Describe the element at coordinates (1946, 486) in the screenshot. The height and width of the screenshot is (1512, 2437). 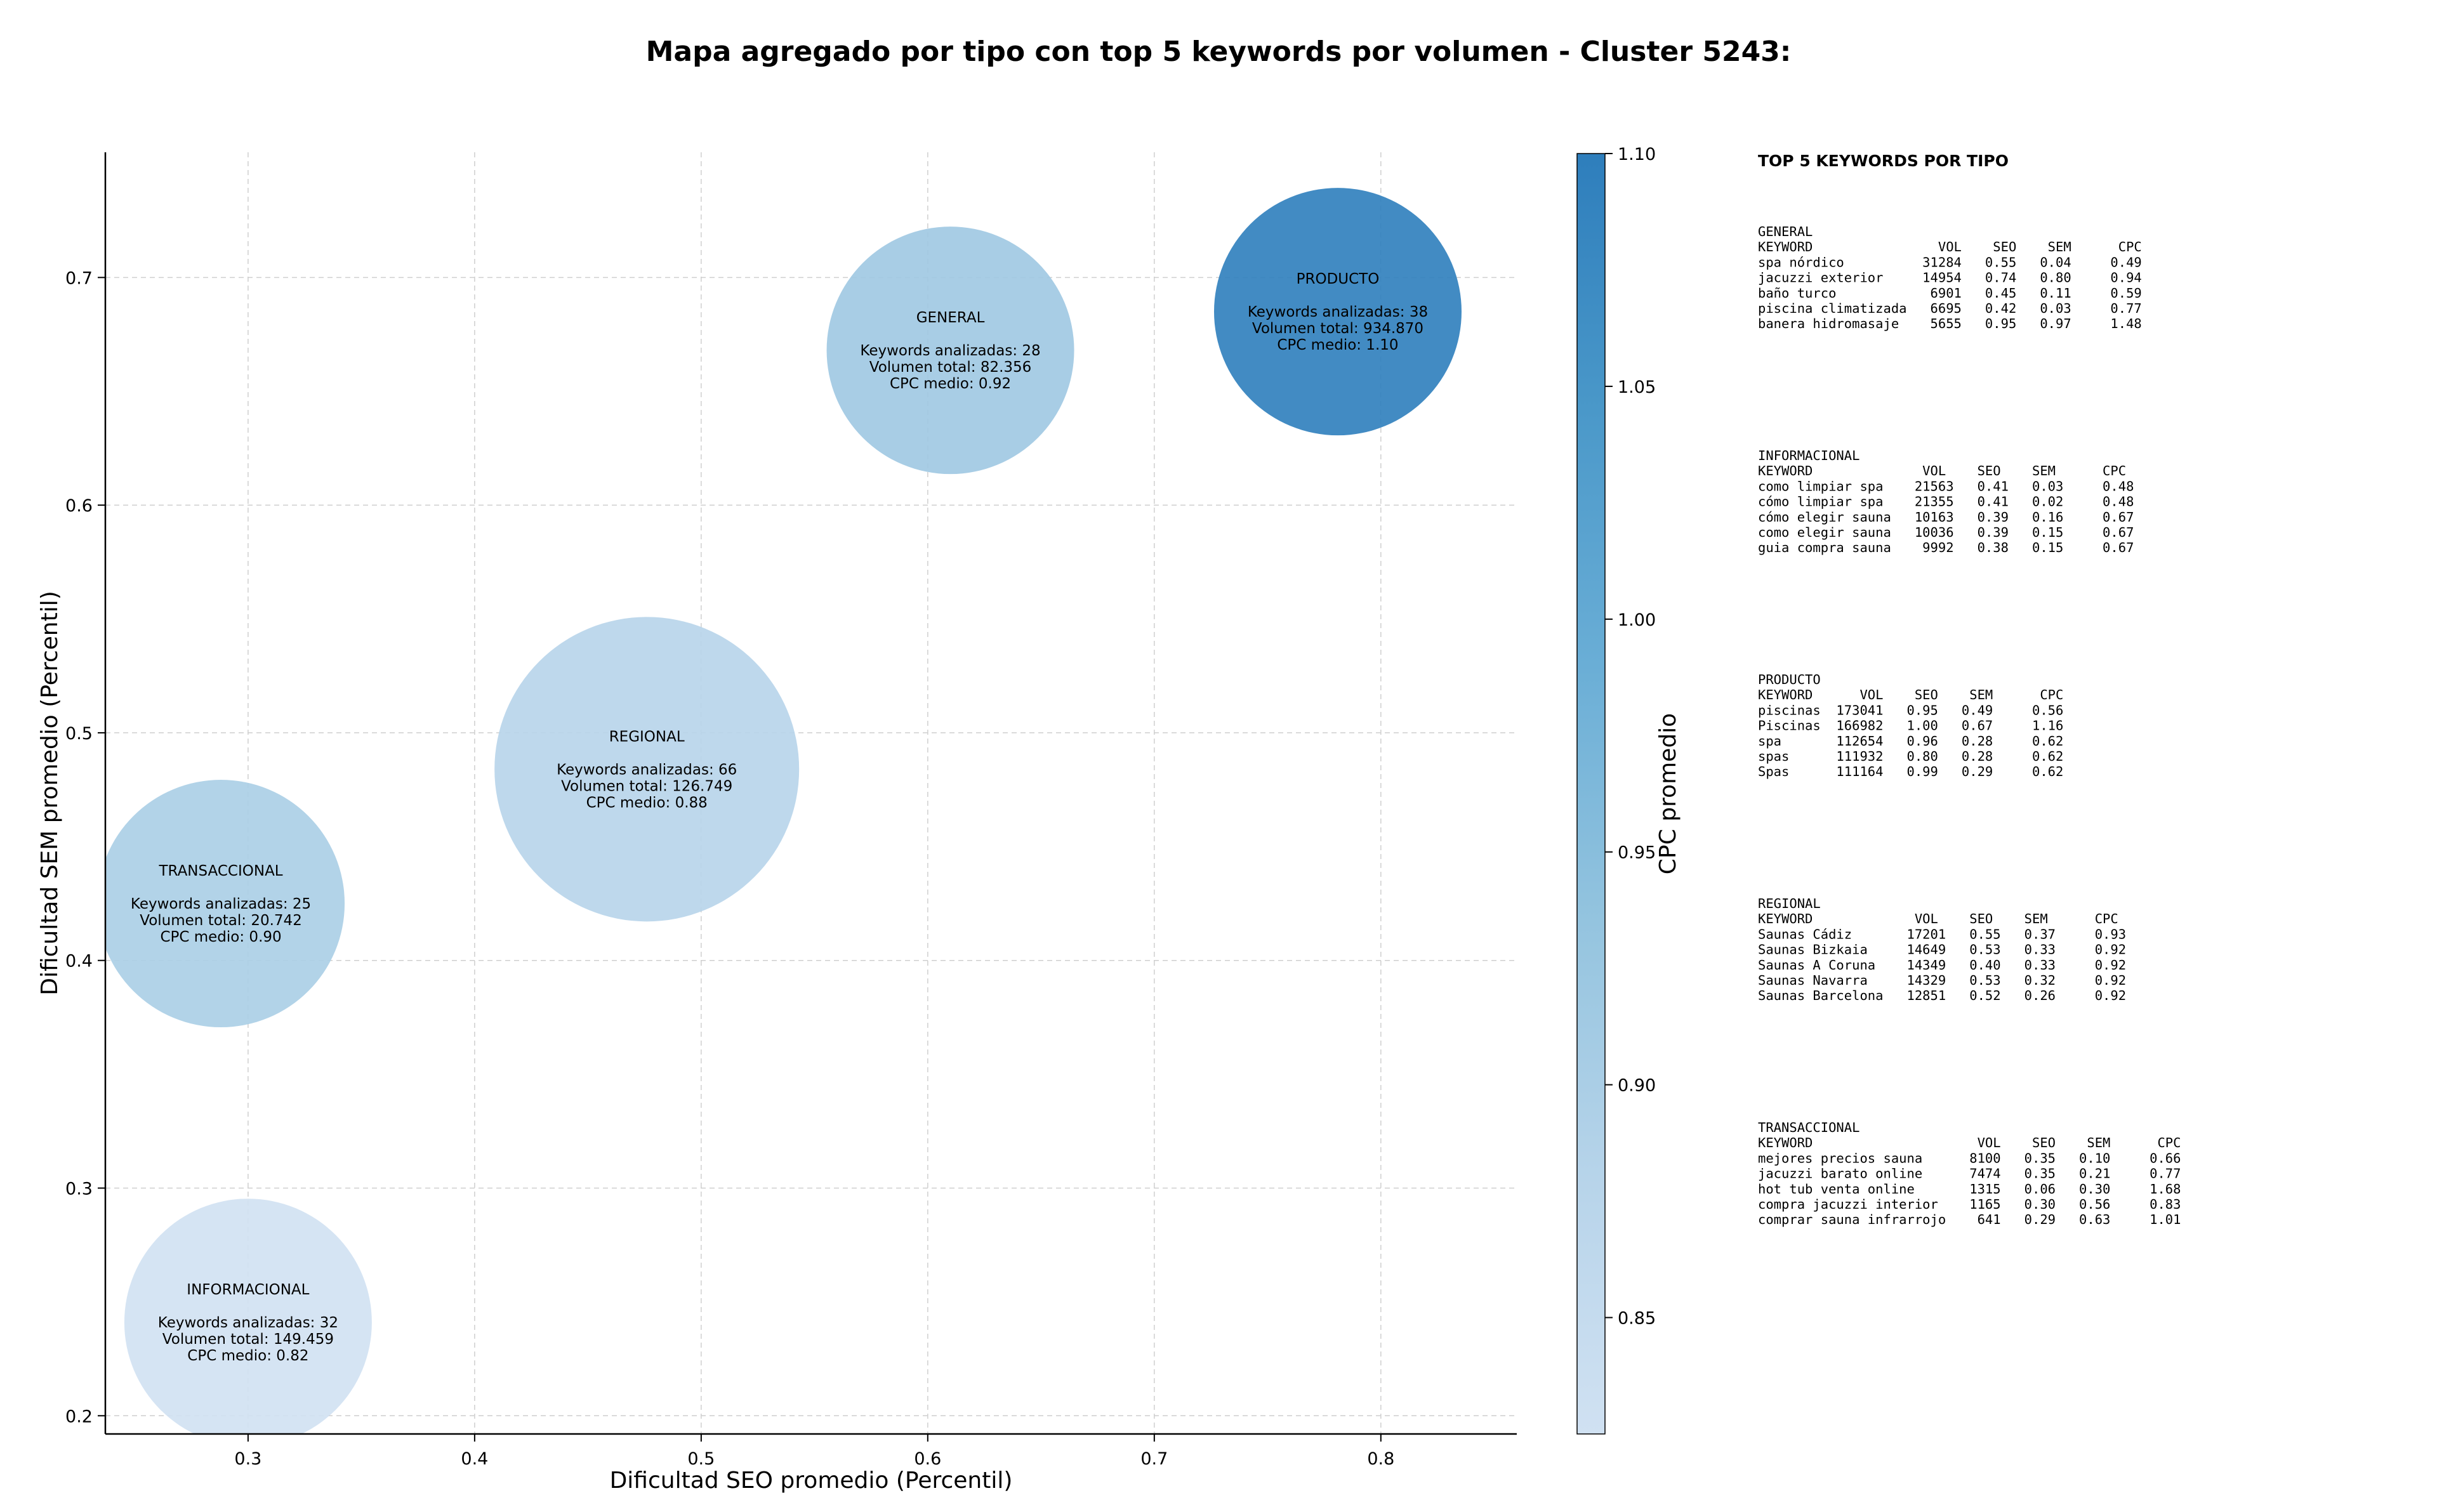
I see `keyword-table-row: como limpiar spa 21563 0.41 0.03 0.48` at that location.